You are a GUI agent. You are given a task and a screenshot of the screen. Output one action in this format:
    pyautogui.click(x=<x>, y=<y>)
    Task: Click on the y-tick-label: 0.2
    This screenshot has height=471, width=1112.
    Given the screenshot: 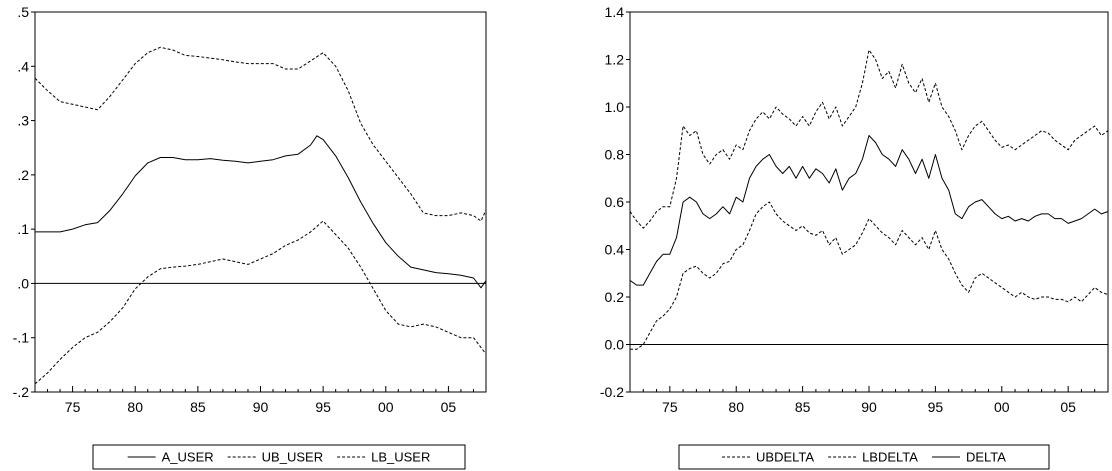 What is the action you would take?
    pyautogui.click(x=615, y=297)
    